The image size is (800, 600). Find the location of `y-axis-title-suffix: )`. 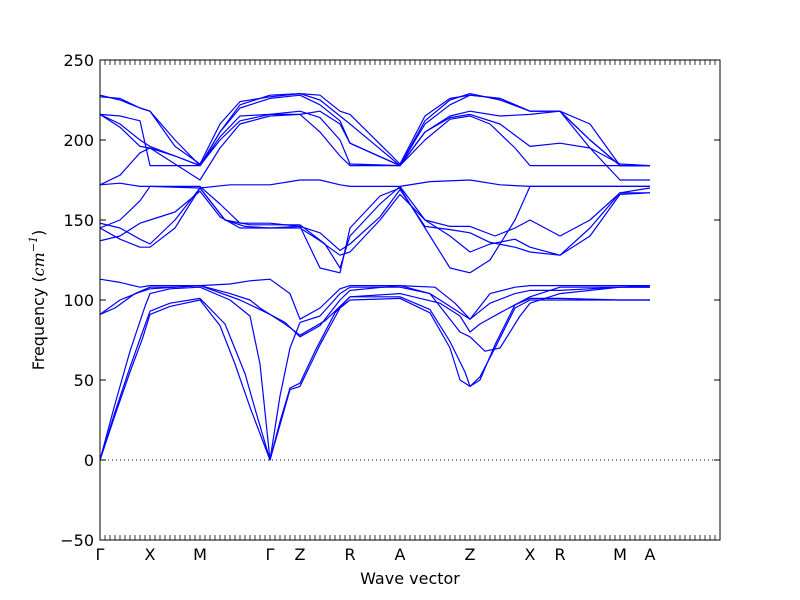

y-axis-title-suffix: ) is located at coordinates (38, 233).